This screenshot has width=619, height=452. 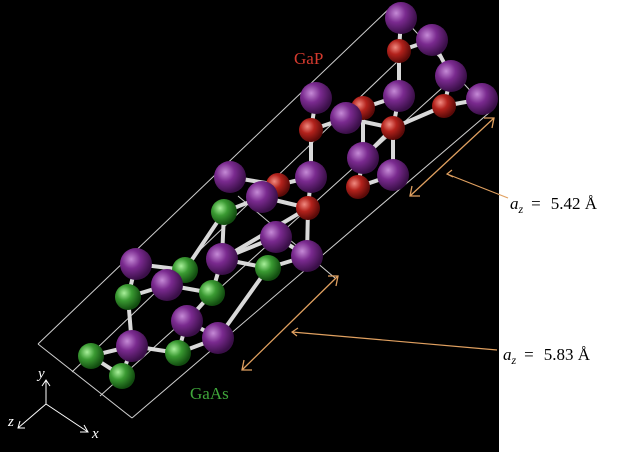 What do you see at coordinates (574, 203) in the screenshot?
I see `az-value: 5.42 Å` at bounding box center [574, 203].